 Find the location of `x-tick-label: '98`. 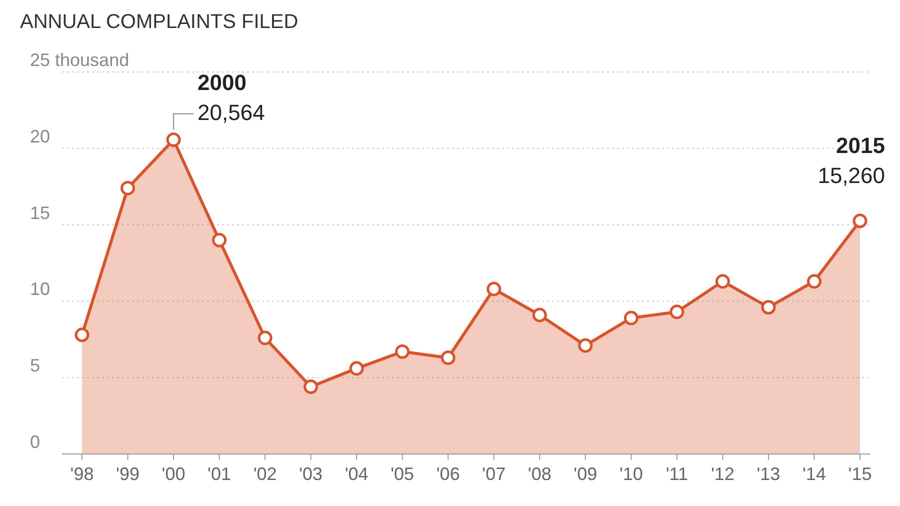

x-tick-label: '98 is located at coordinates (82, 474).